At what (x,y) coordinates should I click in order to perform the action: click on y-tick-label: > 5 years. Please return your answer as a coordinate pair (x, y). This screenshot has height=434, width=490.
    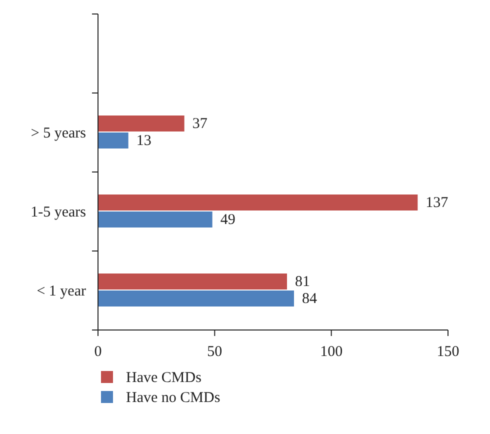
    Looking at the image, I should click on (58, 134).